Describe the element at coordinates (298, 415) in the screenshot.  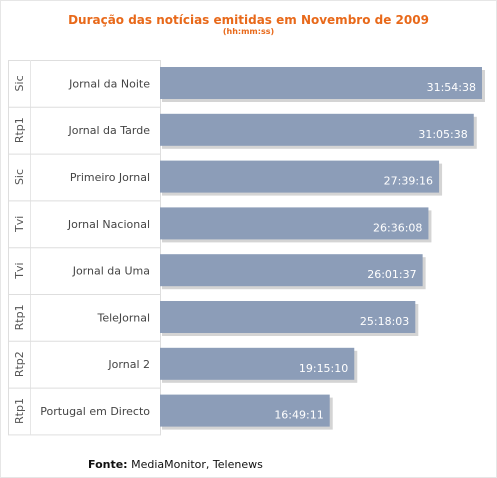
I see `bar-value-label: 16:49:11` at that location.